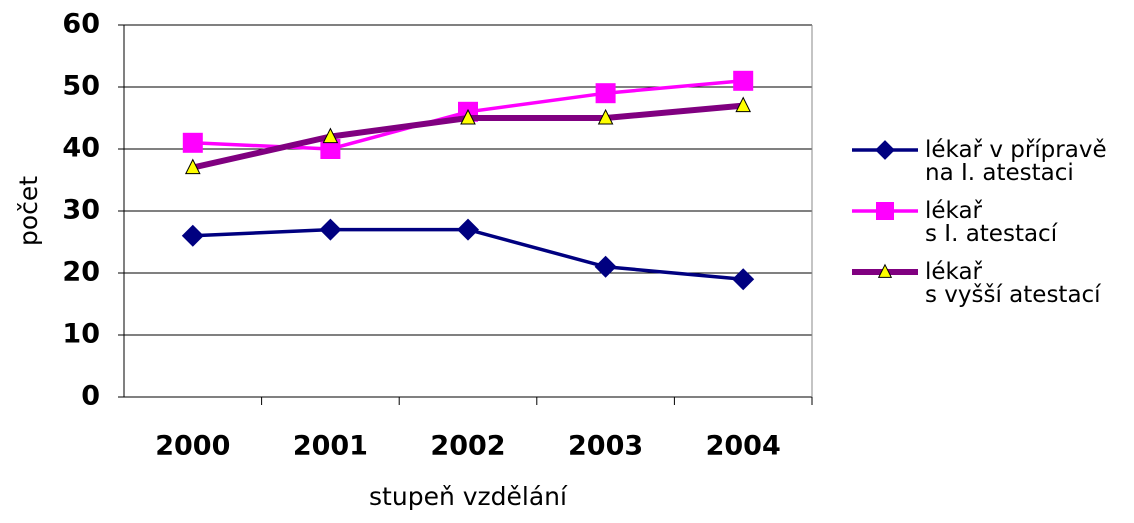  I want to click on x-tick-label: 2003, so click(605, 446).